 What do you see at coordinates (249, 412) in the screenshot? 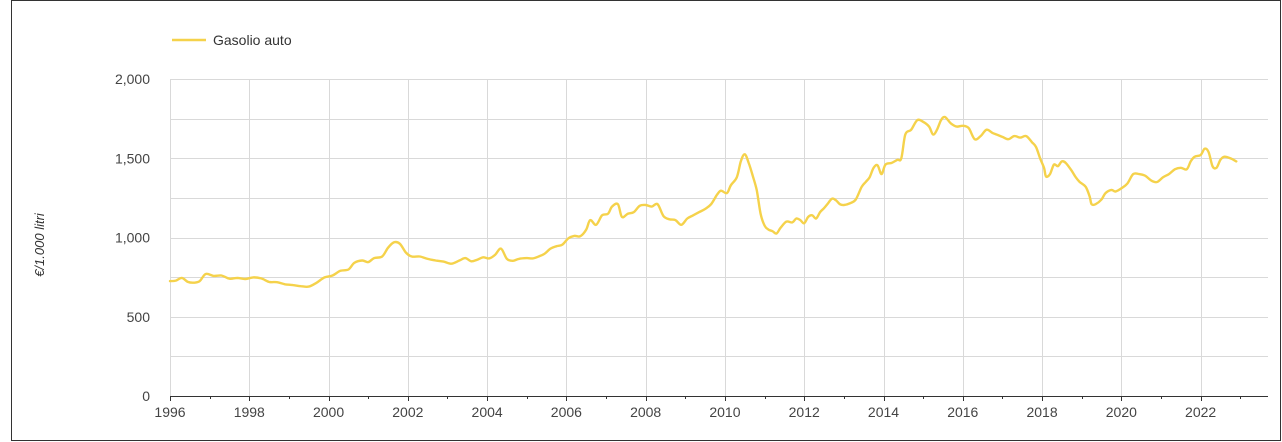
I see `x-tick-label: 1998` at bounding box center [249, 412].